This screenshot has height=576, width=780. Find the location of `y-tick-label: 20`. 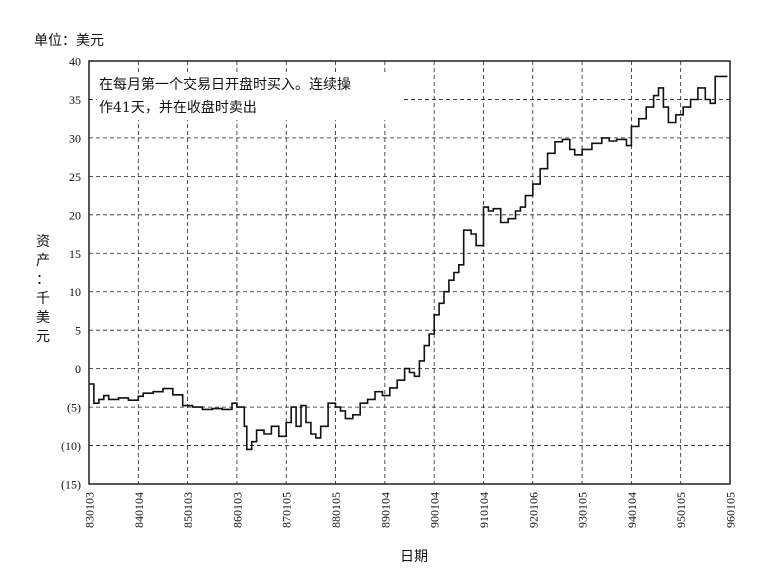

y-tick-label: 20 is located at coordinates (75, 215).